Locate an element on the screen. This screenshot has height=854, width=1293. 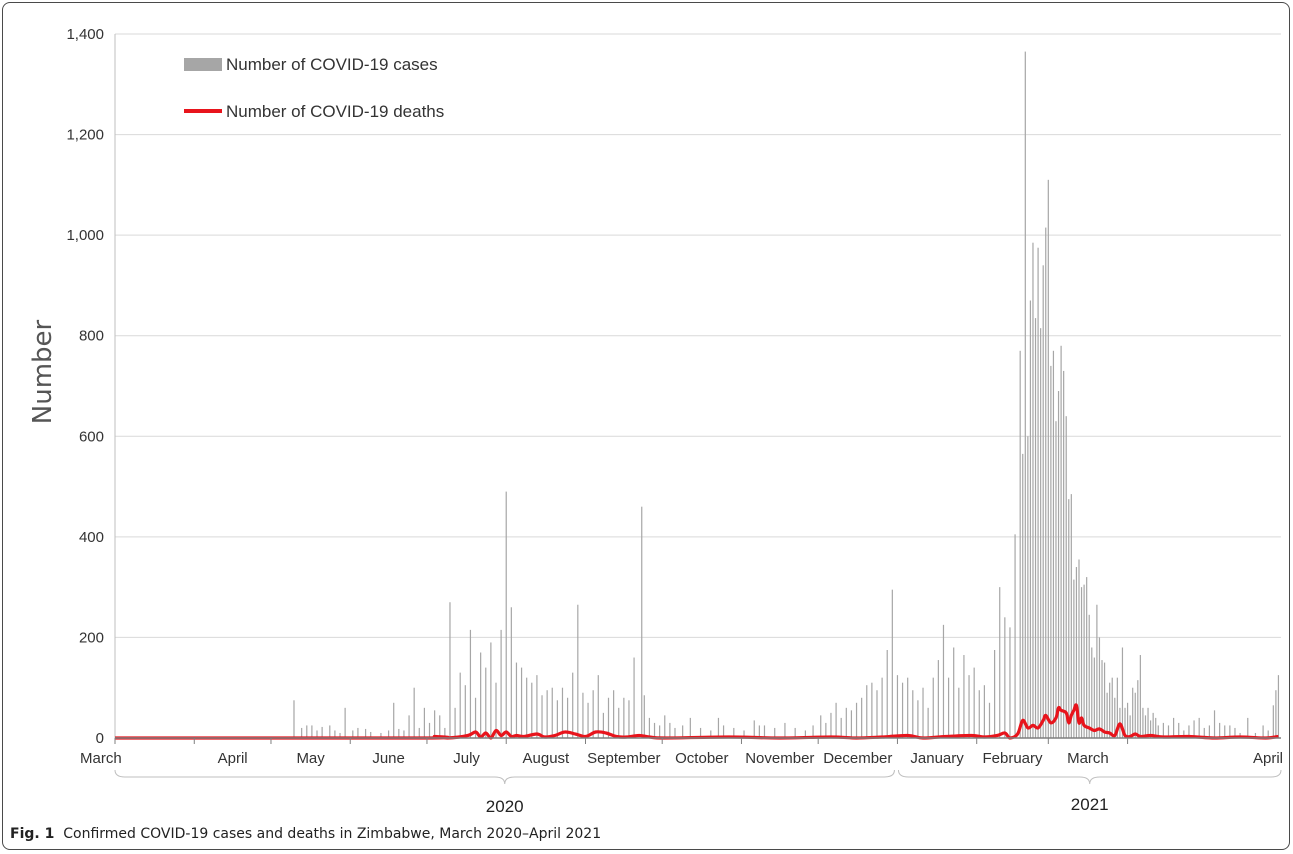
y-tick-label: 200 is located at coordinates (91, 637).